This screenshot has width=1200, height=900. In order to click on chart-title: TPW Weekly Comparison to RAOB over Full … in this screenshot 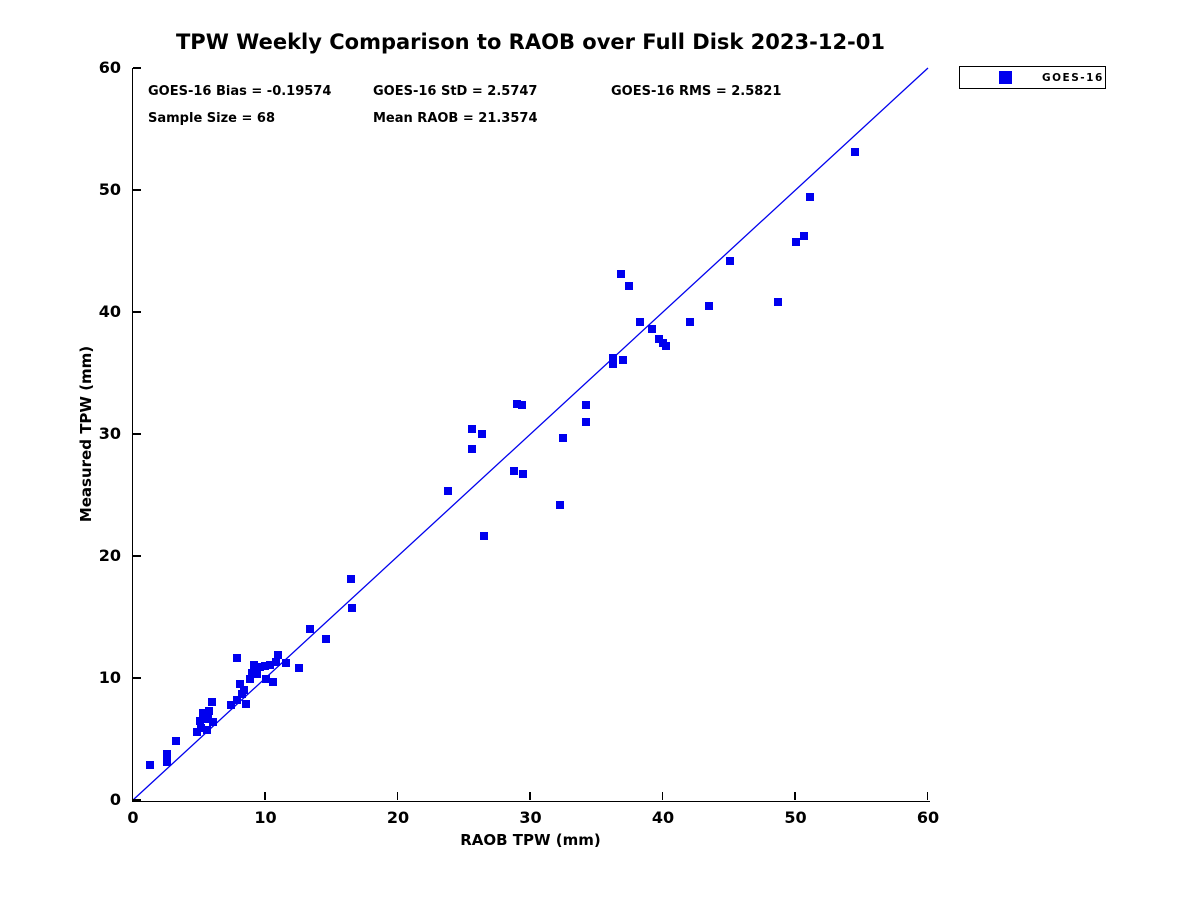, I will do `click(530, 42)`.